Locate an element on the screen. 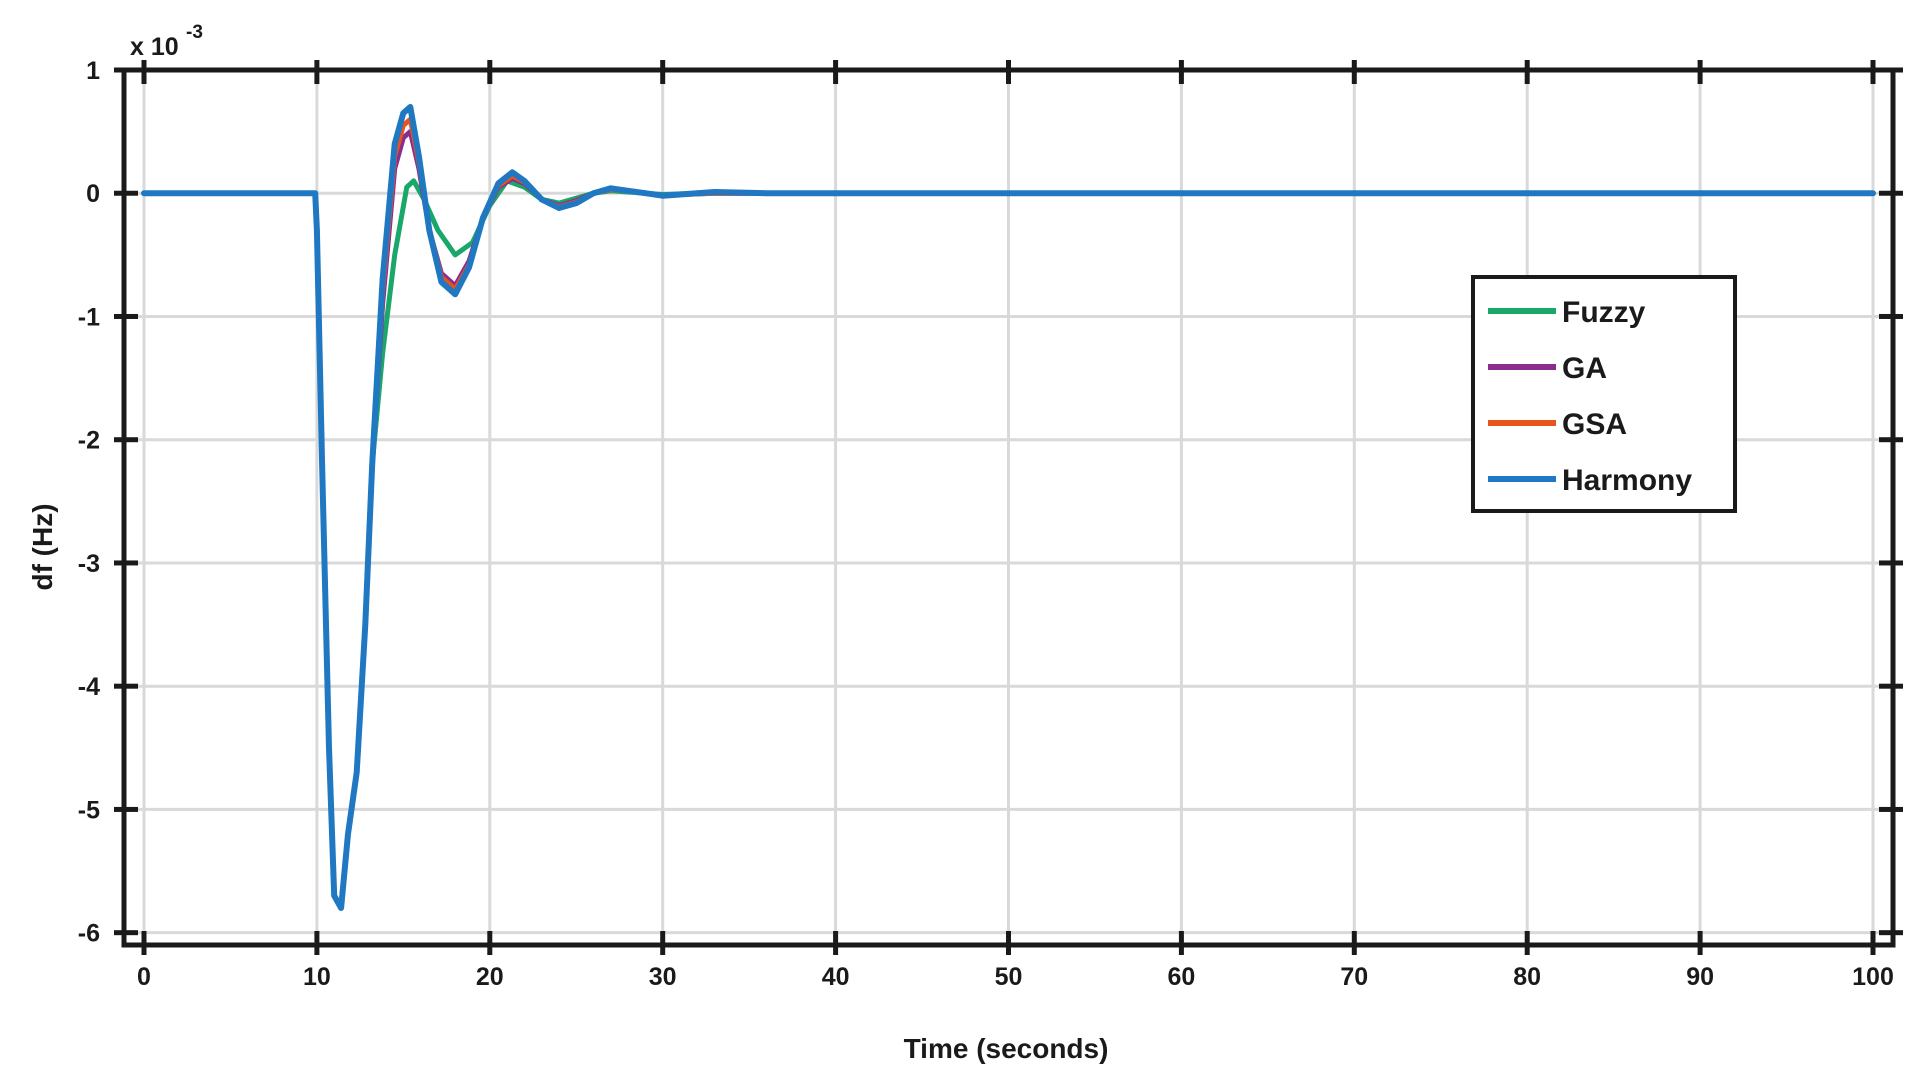 The height and width of the screenshot is (1084, 1922). y-tick-label: -4 is located at coordinates (89, 687).